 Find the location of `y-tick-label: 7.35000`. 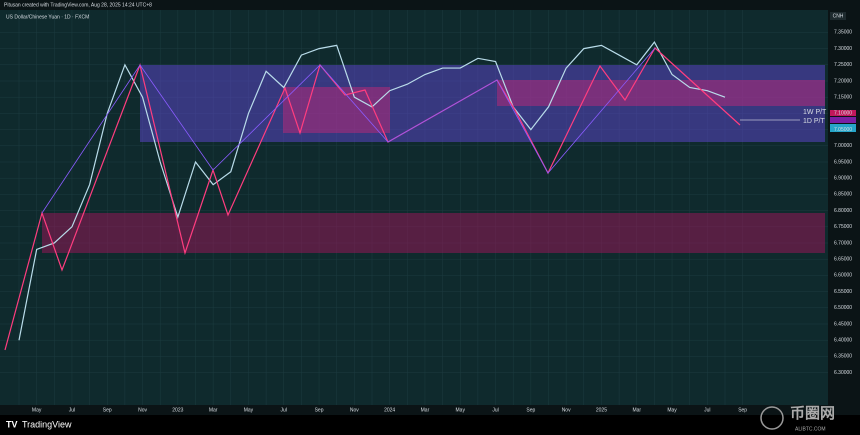

y-tick-label: 7.35000 is located at coordinates (843, 33).